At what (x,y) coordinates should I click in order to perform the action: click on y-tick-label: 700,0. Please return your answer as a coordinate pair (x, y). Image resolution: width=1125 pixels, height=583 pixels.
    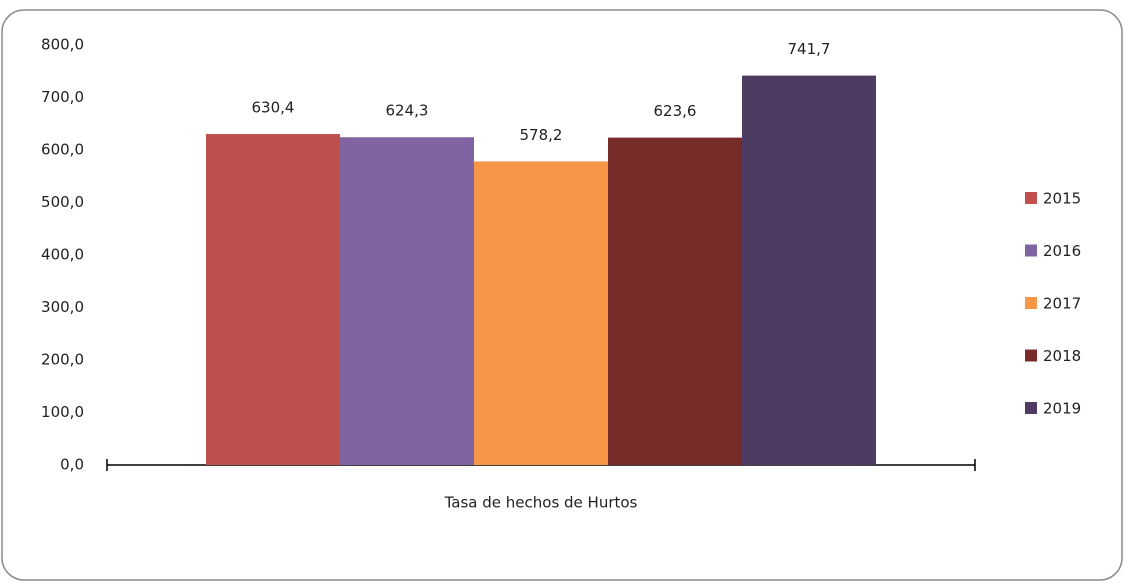
    Looking at the image, I should click on (62, 97).